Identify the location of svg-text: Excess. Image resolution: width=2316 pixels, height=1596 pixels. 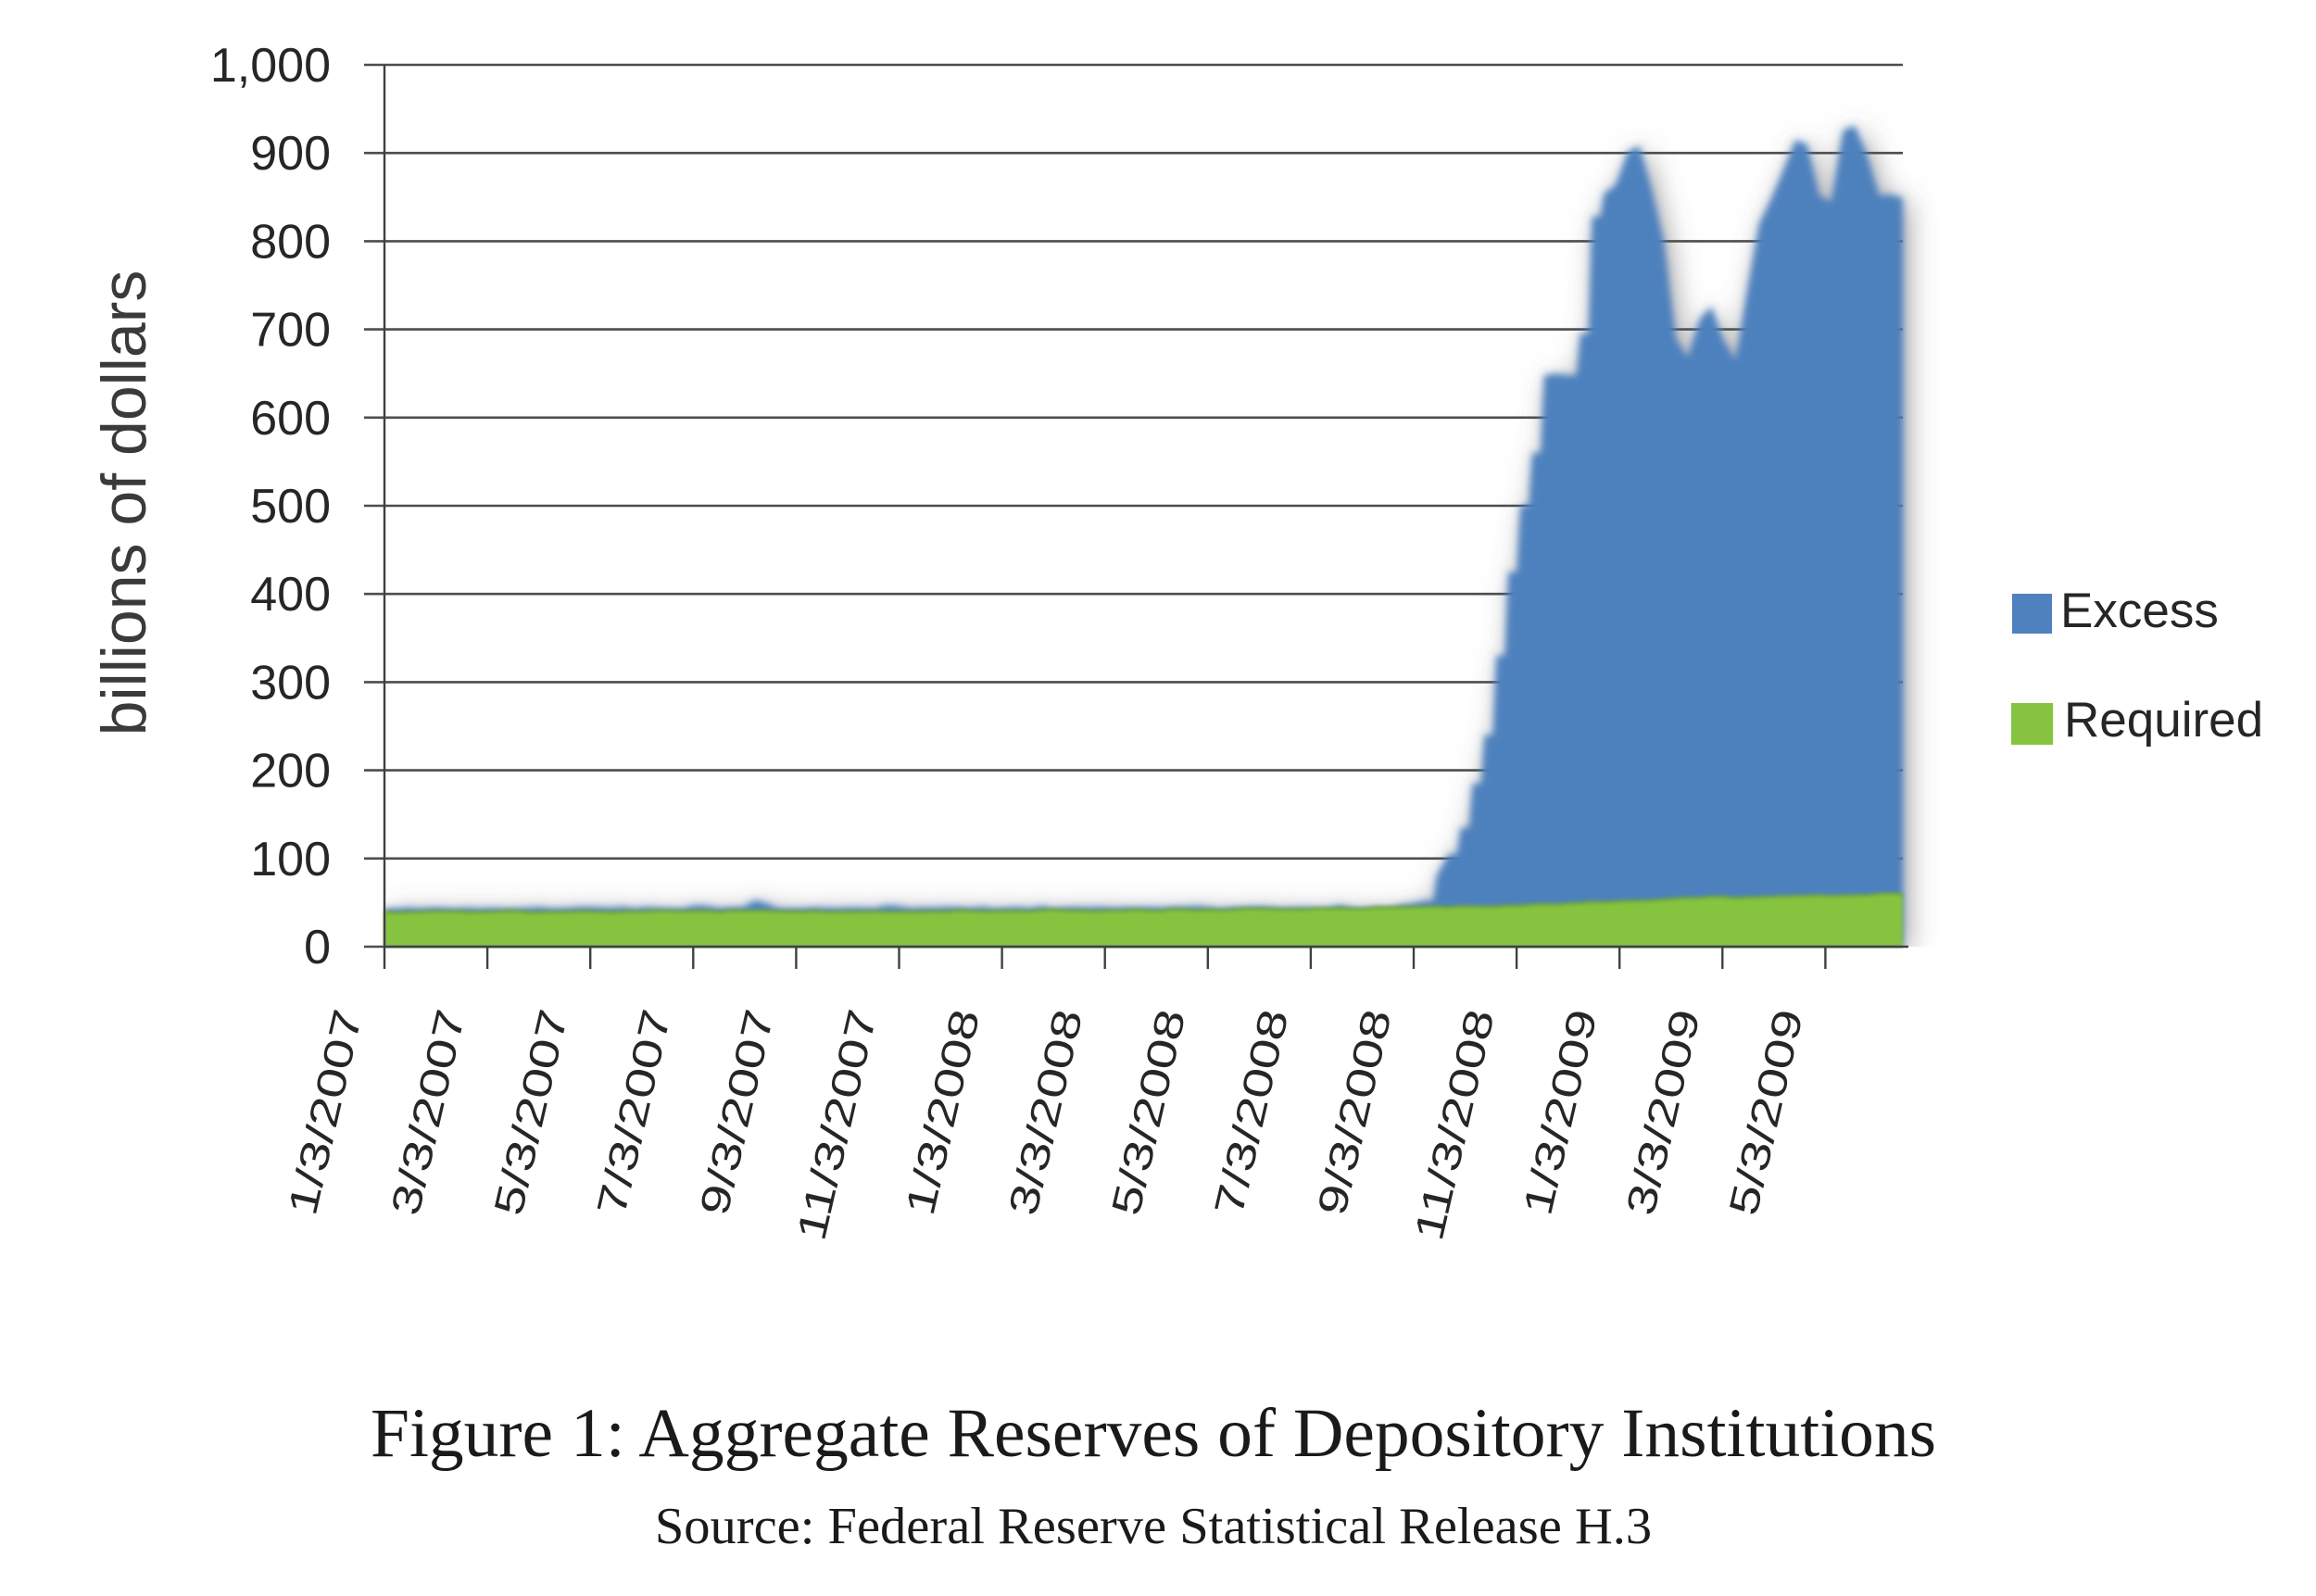
(2139, 611).